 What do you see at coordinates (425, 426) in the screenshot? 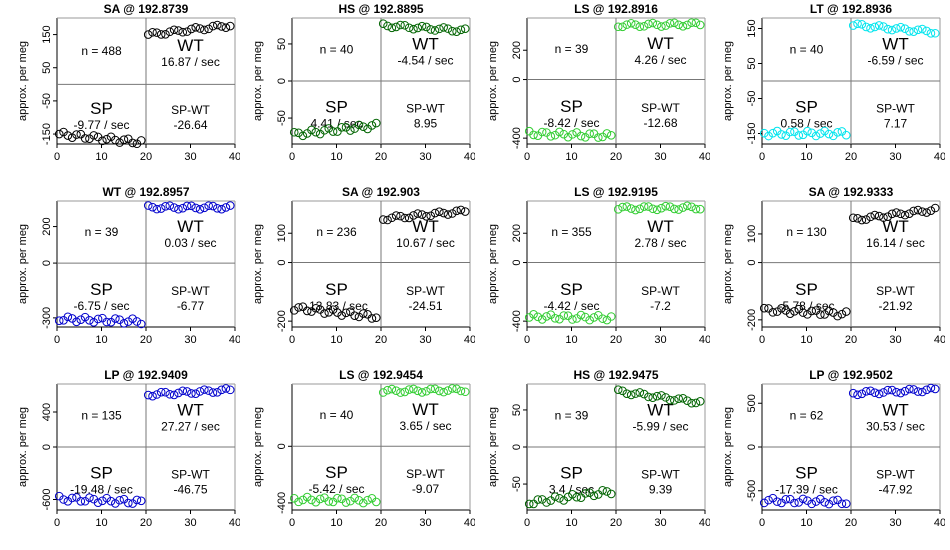
I see `wt-rate-label: 3.65 / sec` at bounding box center [425, 426].